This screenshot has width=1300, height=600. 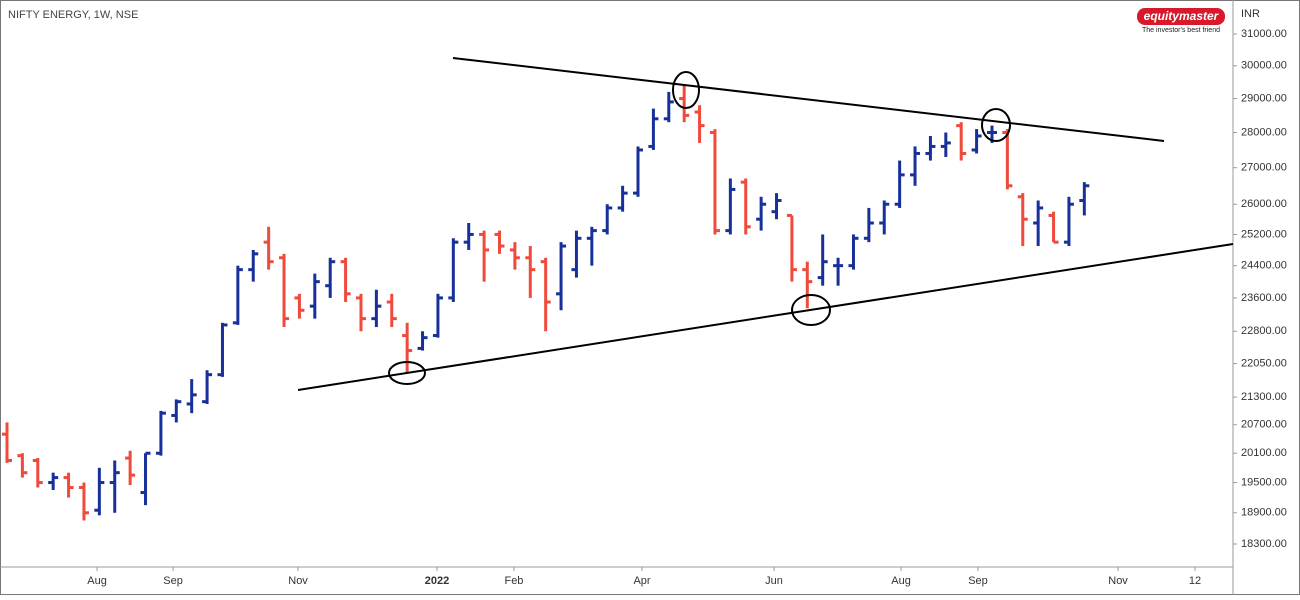 I want to click on x-tick-label: 2022, so click(x=437, y=581).